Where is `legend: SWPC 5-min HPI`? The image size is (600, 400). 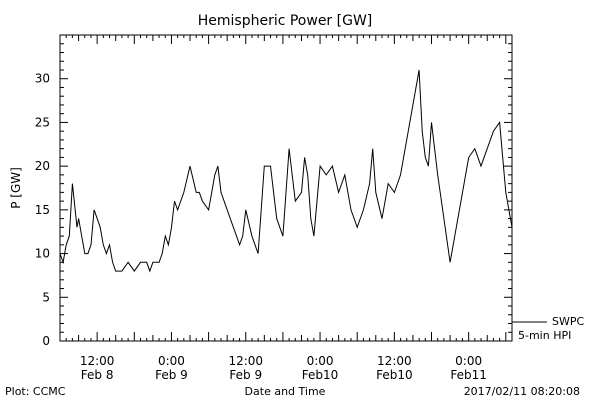 legend: SWPC 5-min HPI is located at coordinates (548, 328).